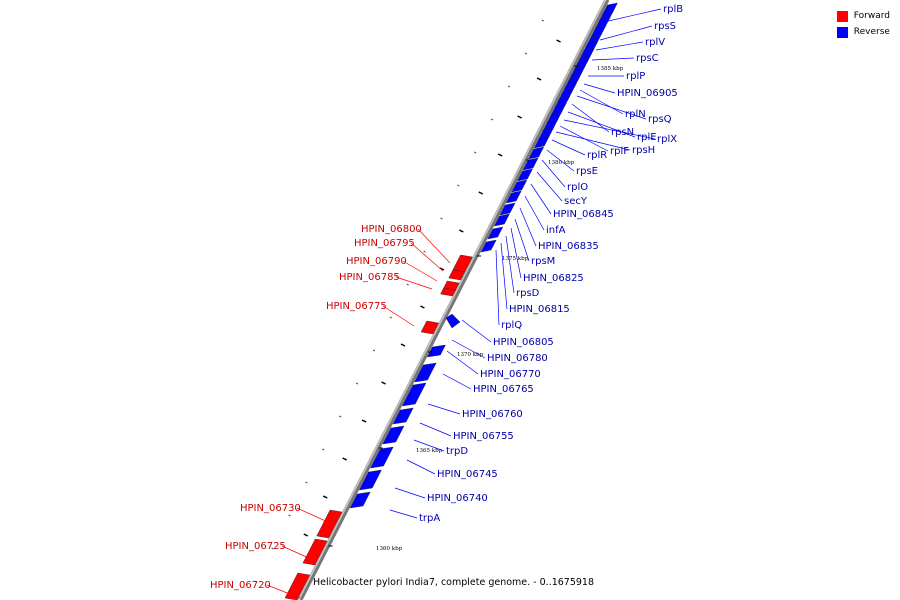 The image size is (900, 600). Describe the element at coordinates (597, 155) in the screenshot. I see `reverse-gene-label: rplR` at that location.